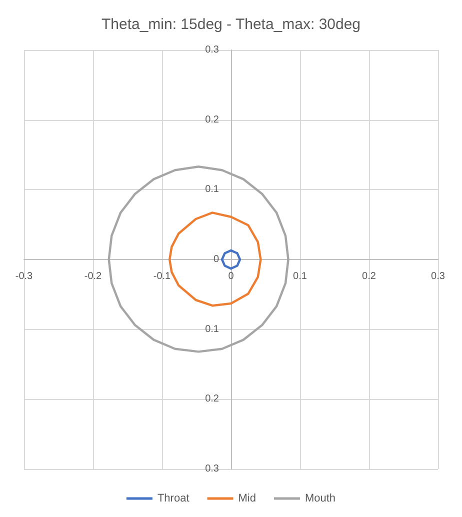 This screenshot has width=462, height=517. I want to click on x-tick-label: -0.1, so click(162, 276).